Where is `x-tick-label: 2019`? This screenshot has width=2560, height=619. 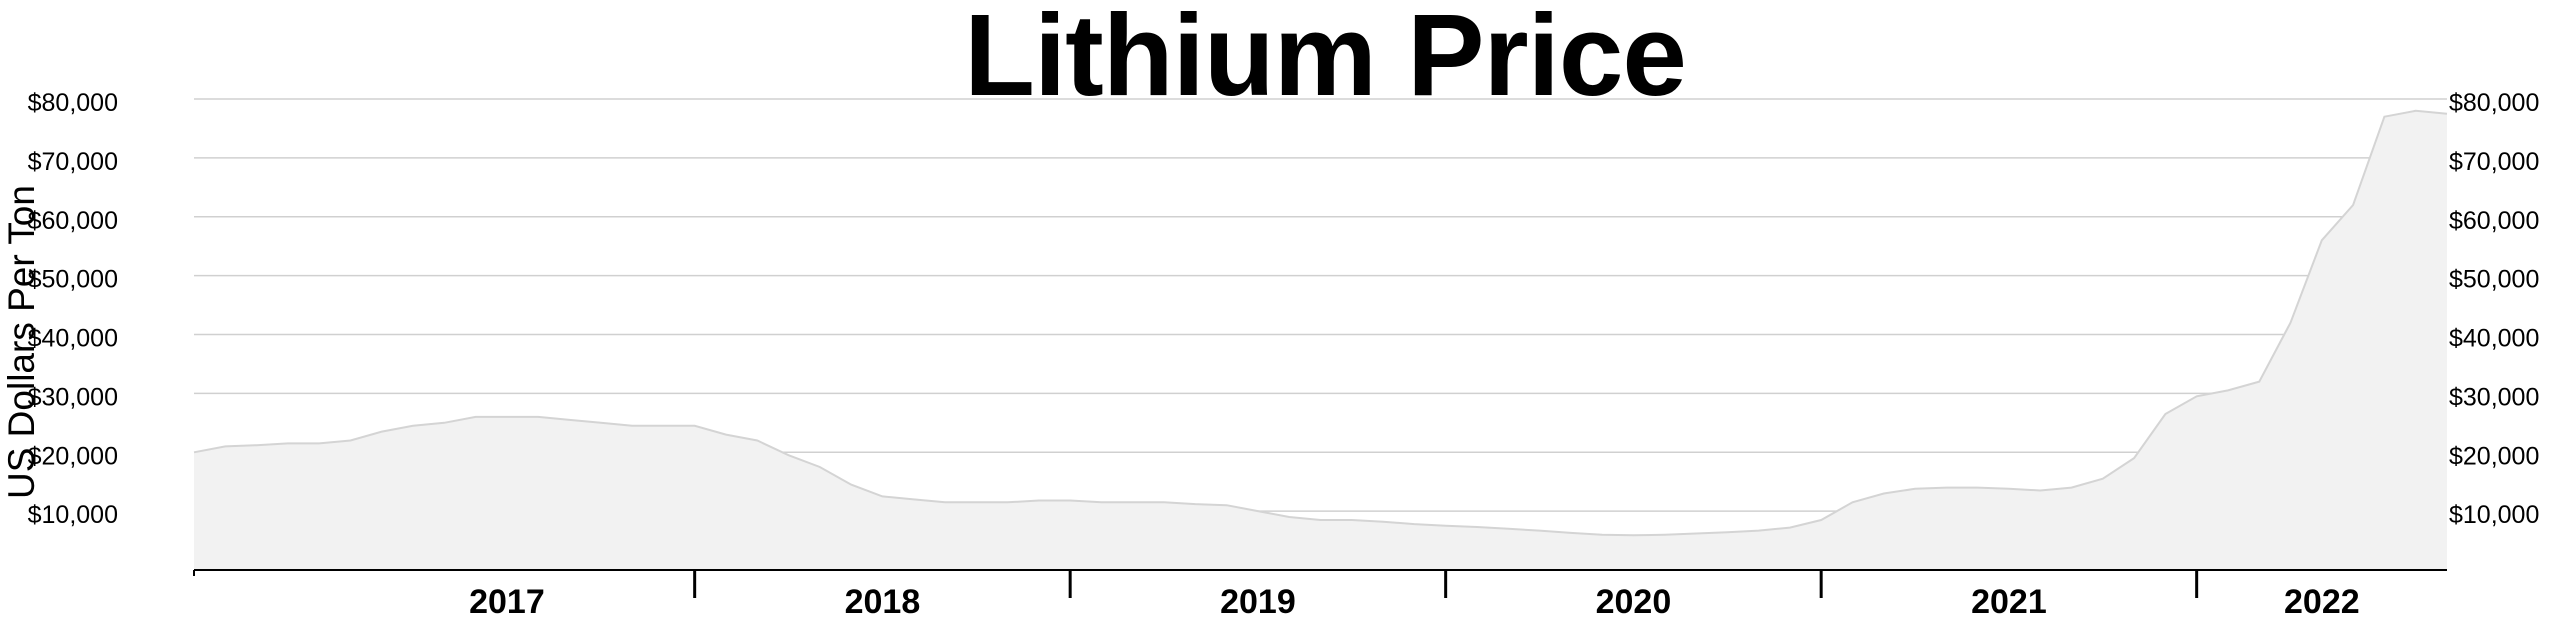
x-tick-label: 2019 is located at coordinates (1258, 601).